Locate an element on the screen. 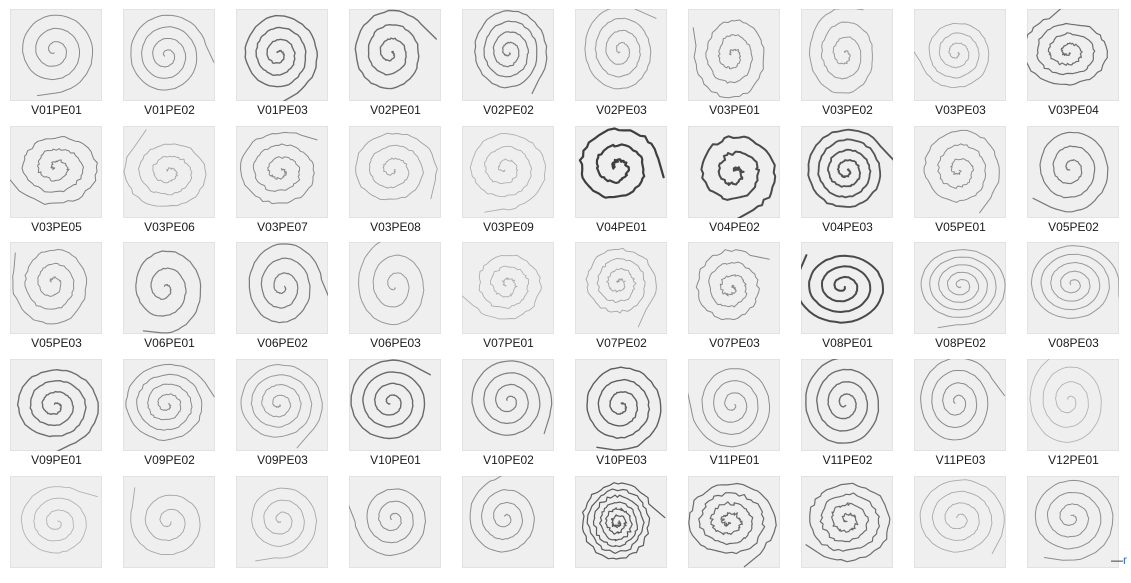  thumbnail-item: V03PE07 is located at coordinates (282, 175).